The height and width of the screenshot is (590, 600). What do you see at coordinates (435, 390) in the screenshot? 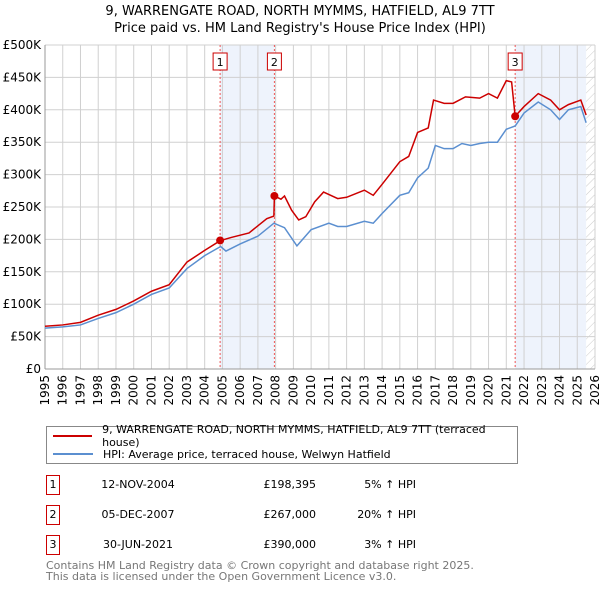
I see `x-tick-label: 2017` at bounding box center [435, 390].